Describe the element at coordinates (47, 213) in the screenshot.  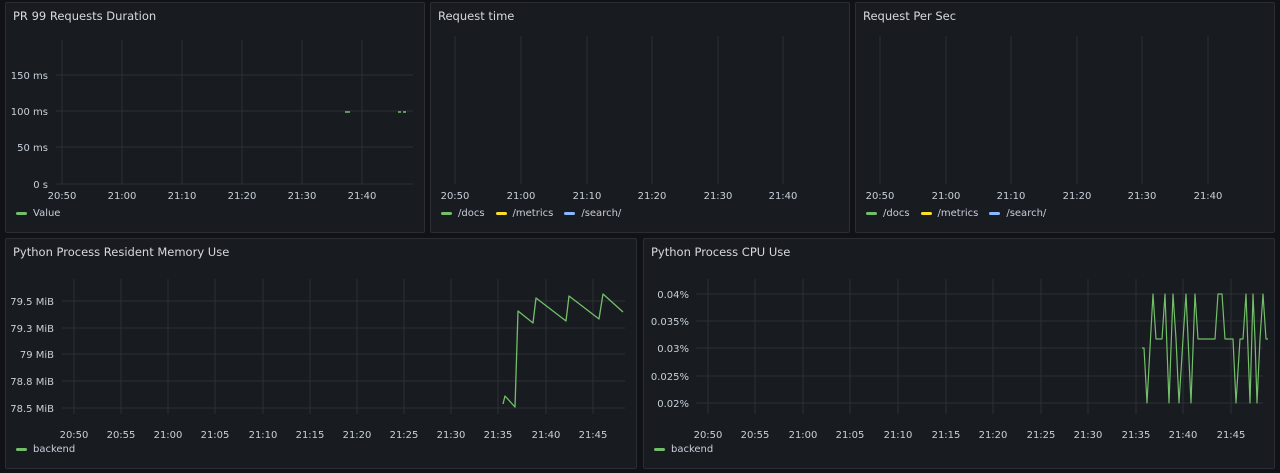
I see `legend-label: Value` at that location.